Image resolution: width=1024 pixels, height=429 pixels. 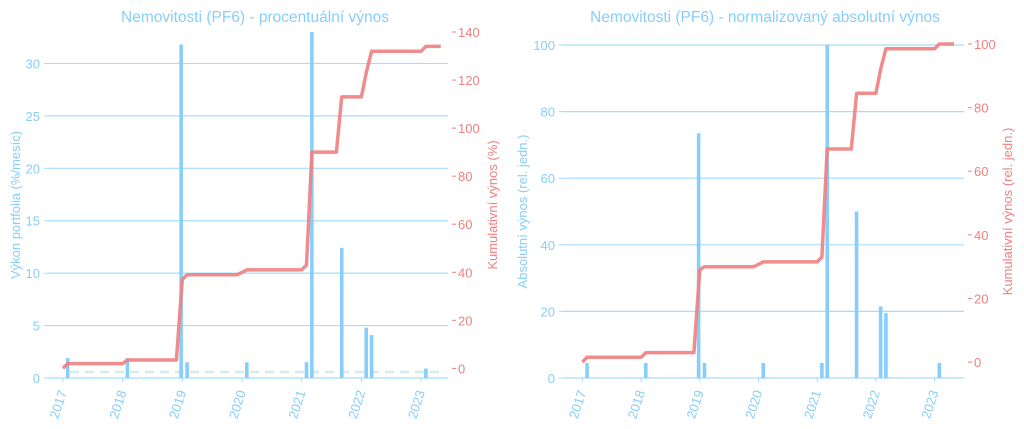 What do you see at coordinates (33, 63) in the screenshot?
I see `y-tick-label: 30` at bounding box center [33, 63].